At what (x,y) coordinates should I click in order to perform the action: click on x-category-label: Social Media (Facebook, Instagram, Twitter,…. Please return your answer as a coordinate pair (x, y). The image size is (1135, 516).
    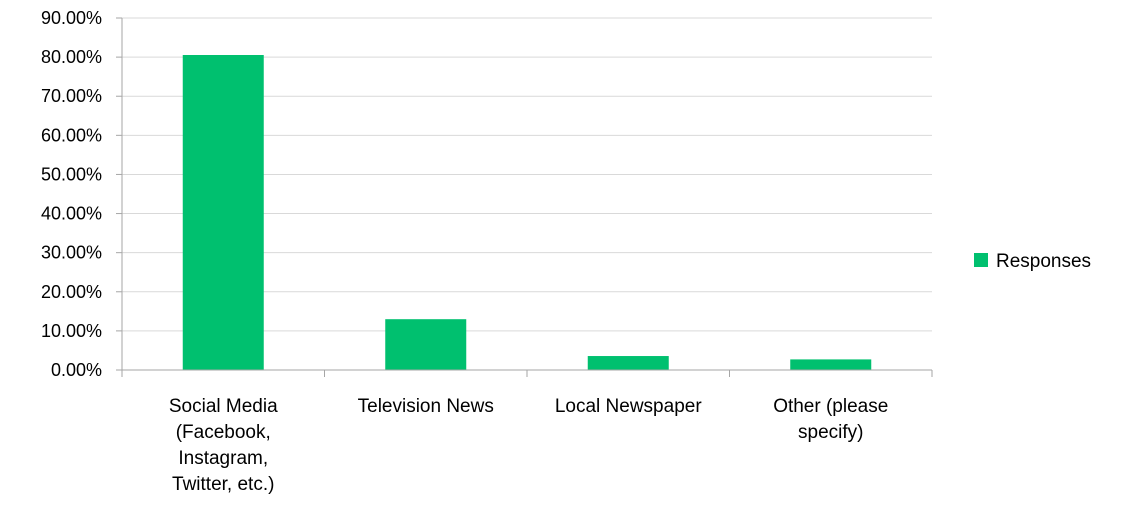
    Looking at the image, I should click on (223, 445).